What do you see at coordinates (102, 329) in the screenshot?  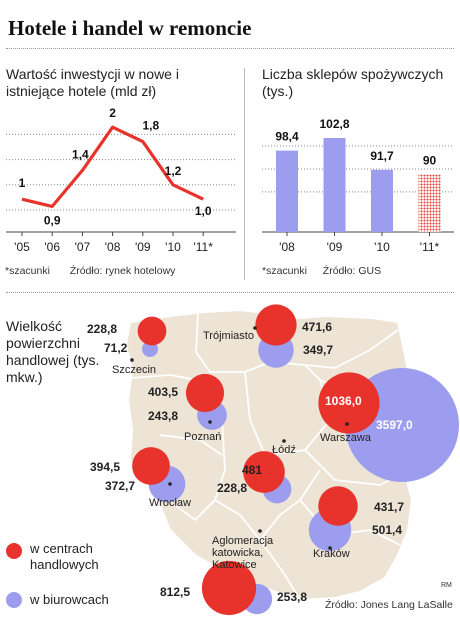 I see `szczecin-retail-value: 228,8` at bounding box center [102, 329].